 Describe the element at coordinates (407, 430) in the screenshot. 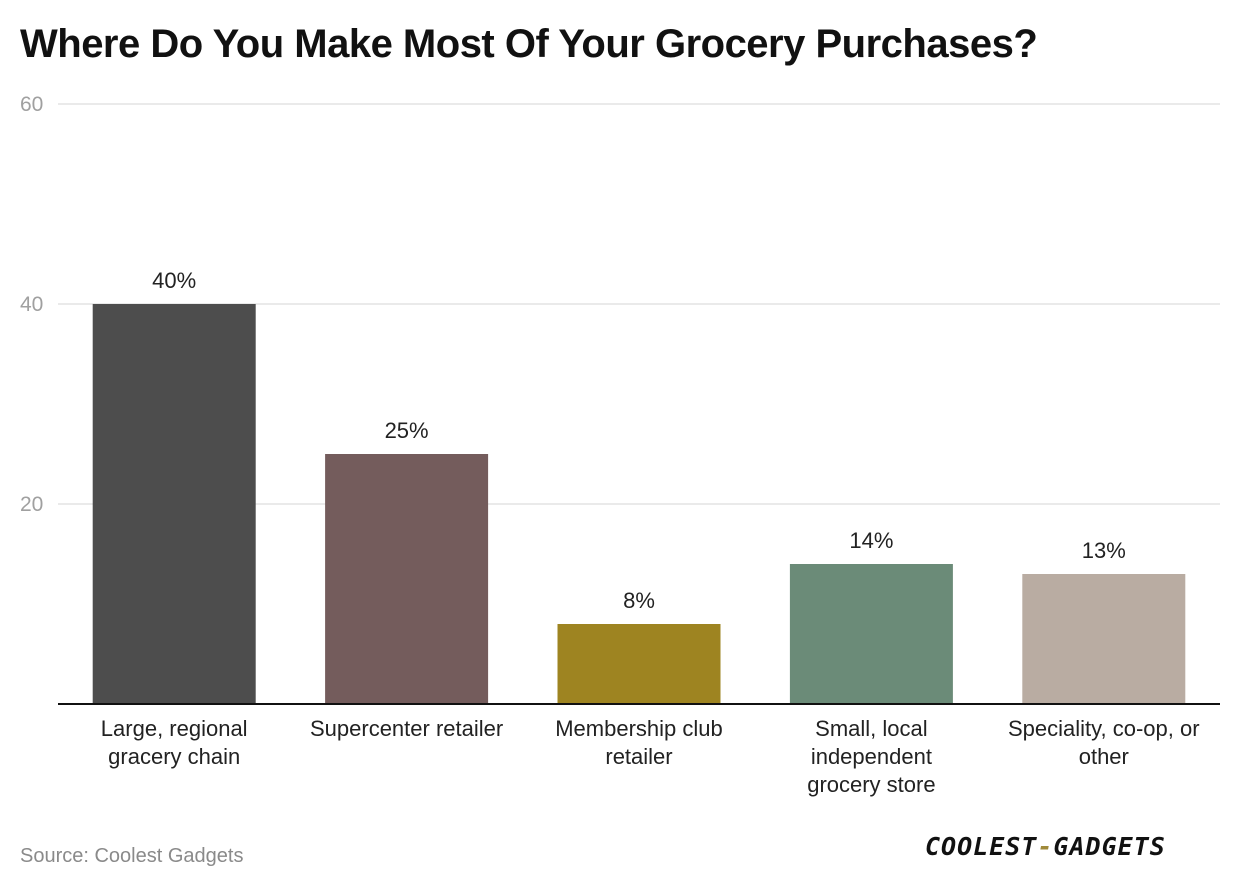

I see `data-label: 25%` at that location.